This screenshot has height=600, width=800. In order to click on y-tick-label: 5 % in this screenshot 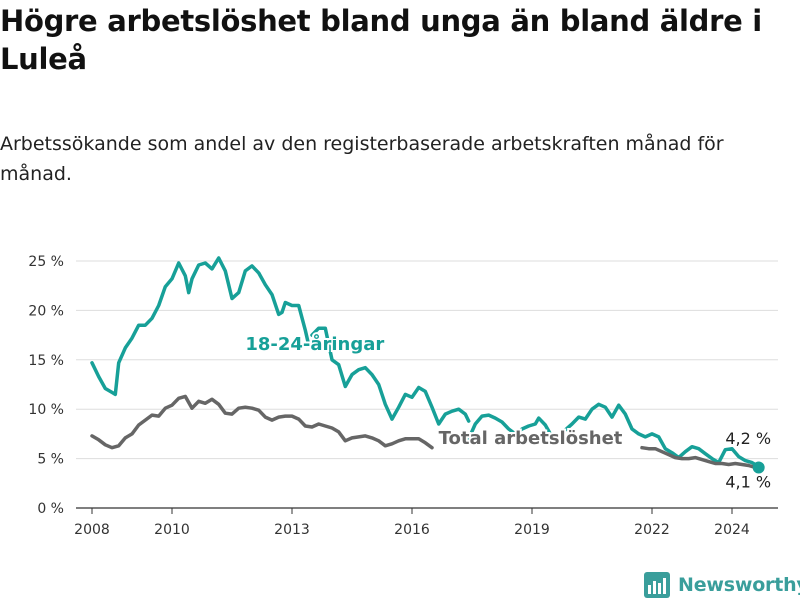, I will do `click(50, 460)`.